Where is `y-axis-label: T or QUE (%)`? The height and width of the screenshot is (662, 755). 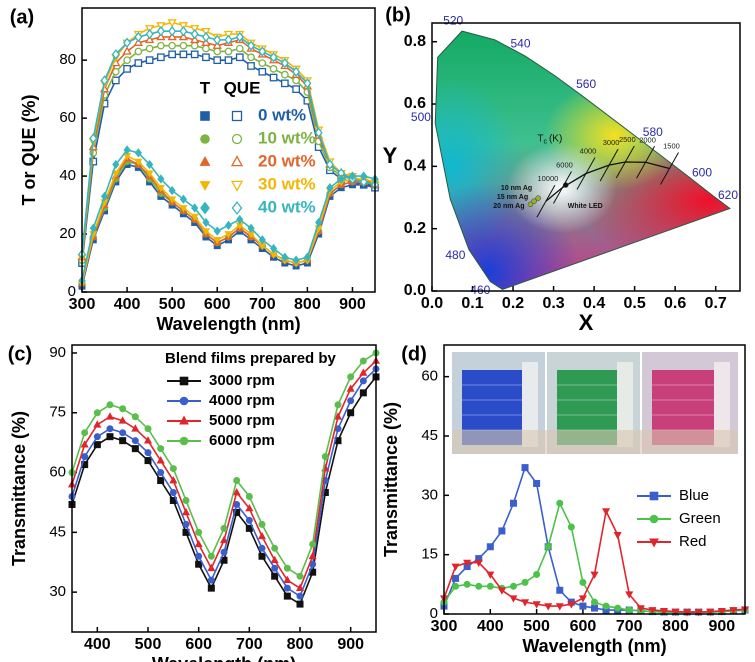
y-axis-label: T or QUE (%) is located at coordinates (29, 149).